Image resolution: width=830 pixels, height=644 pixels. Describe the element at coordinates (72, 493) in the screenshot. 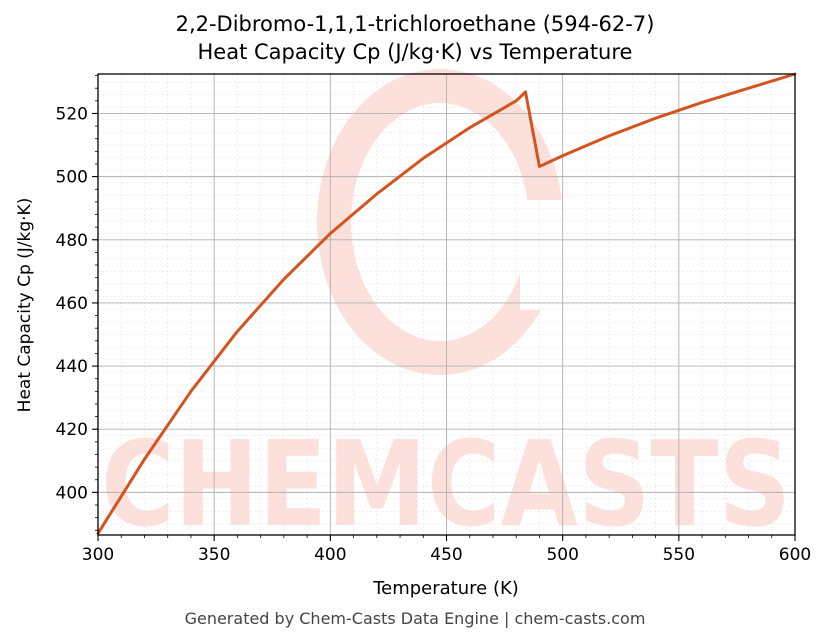

I see `y-tick-label: 400` at that location.